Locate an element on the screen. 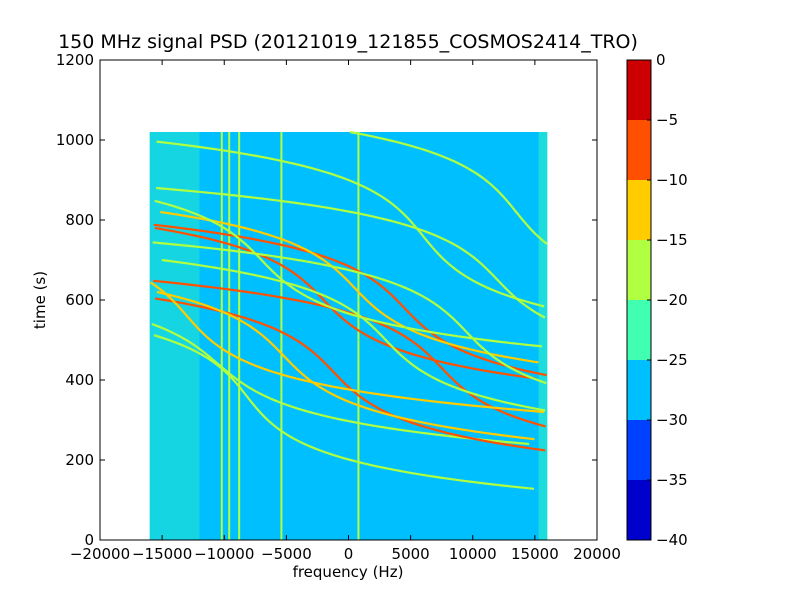 This screenshot has width=800, height=600. colorbar-tick-label-7: −5 is located at coordinates (667, 120).